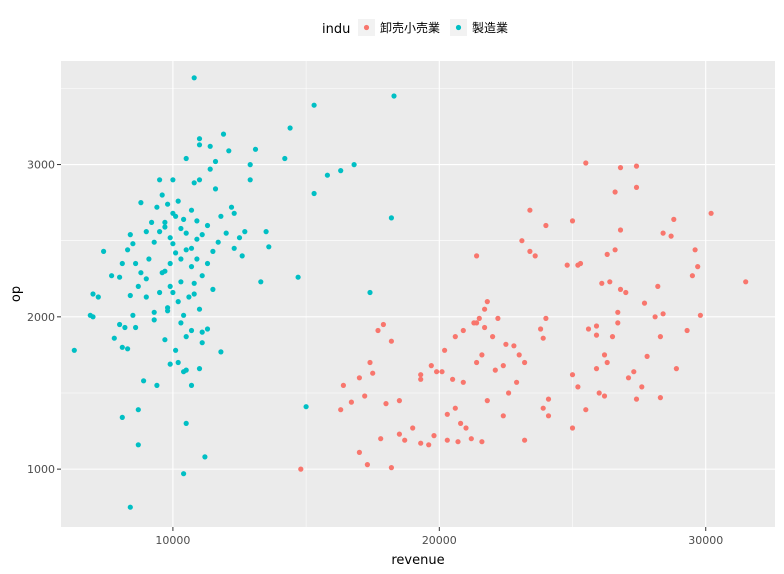 The height and width of the screenshot is (574, 784). Describe the element at coordinates (439, 540) in the screenshot. I see `x-tick-label: 20000` at that location.